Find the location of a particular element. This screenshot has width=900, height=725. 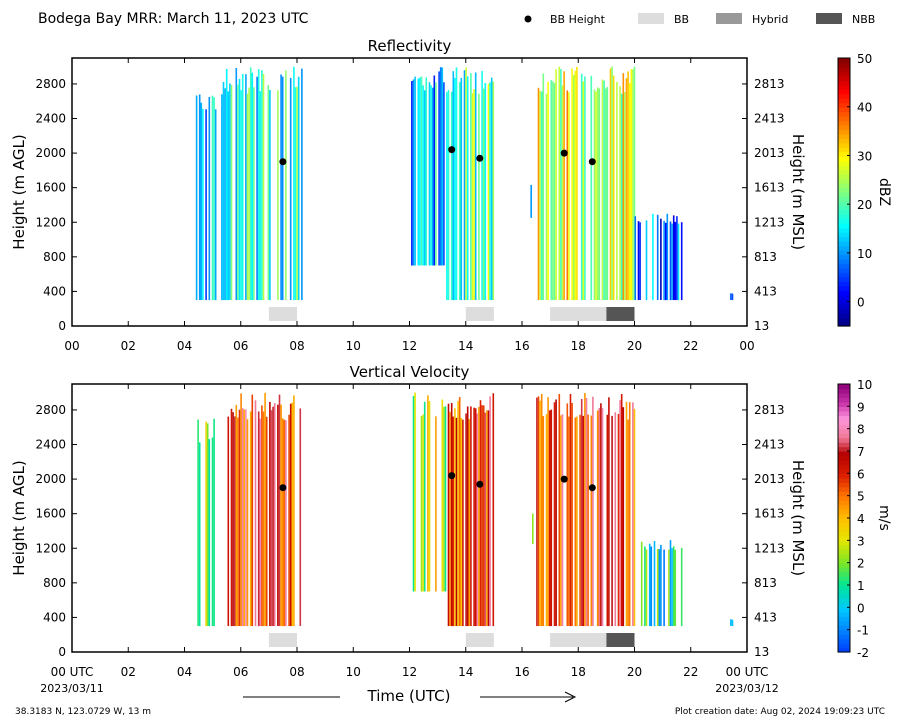

y-tick-label-right-1: 413 is located at coordinates (765, 291).